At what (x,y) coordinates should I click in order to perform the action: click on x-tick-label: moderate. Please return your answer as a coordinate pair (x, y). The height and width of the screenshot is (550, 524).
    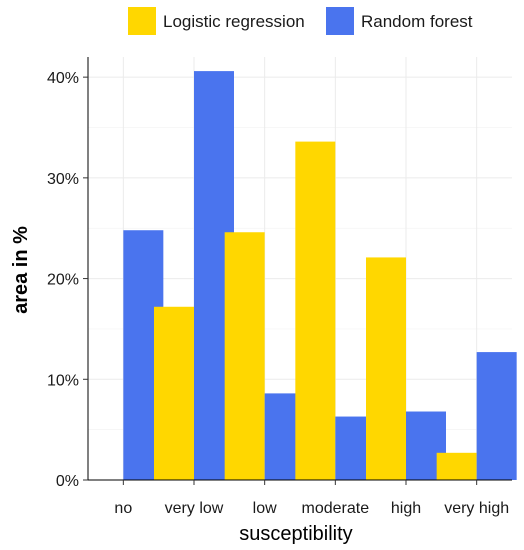
    Looking at the image, I should click on (336, 508).